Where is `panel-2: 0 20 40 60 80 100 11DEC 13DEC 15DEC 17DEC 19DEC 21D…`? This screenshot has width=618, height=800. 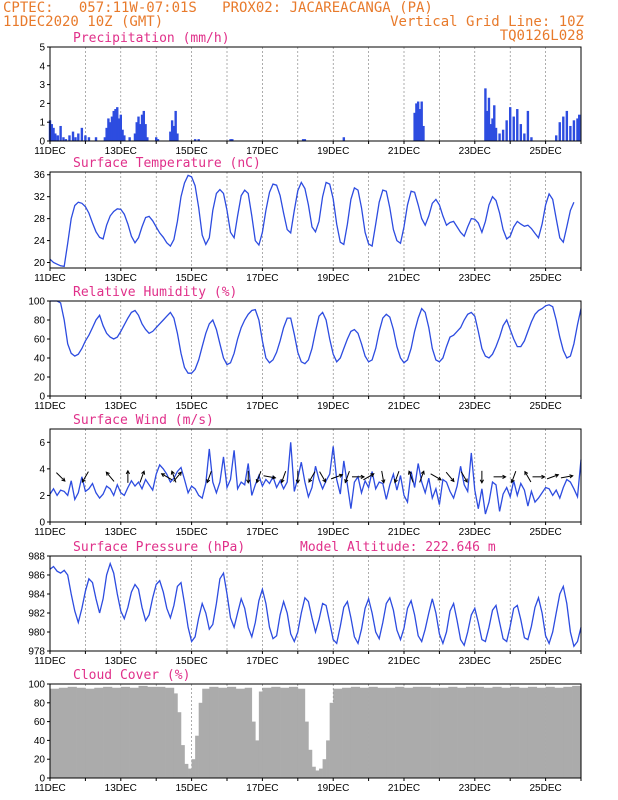
panel-2: 0 20 40 60 80 100 11DEC 13DEC 15DEC 17DEC 19DEC 21D… is located at coordinates (305, 348).